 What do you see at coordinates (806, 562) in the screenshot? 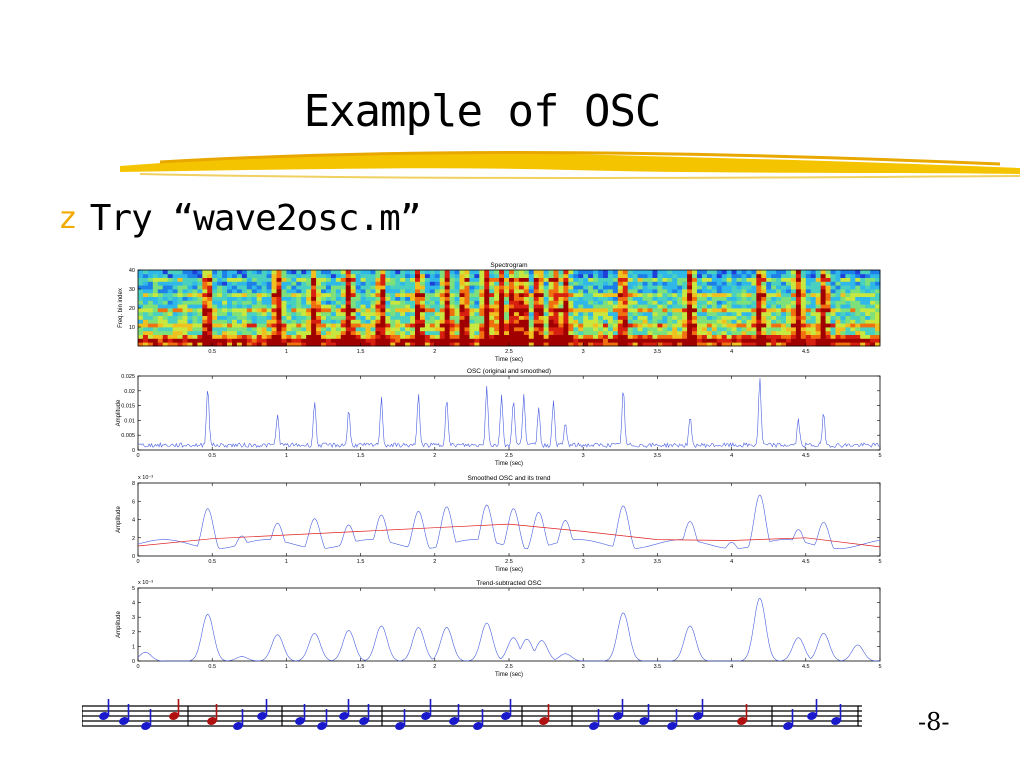
I see `smoothed-xtick-label: 4.5` at bounding box center [806, 562].